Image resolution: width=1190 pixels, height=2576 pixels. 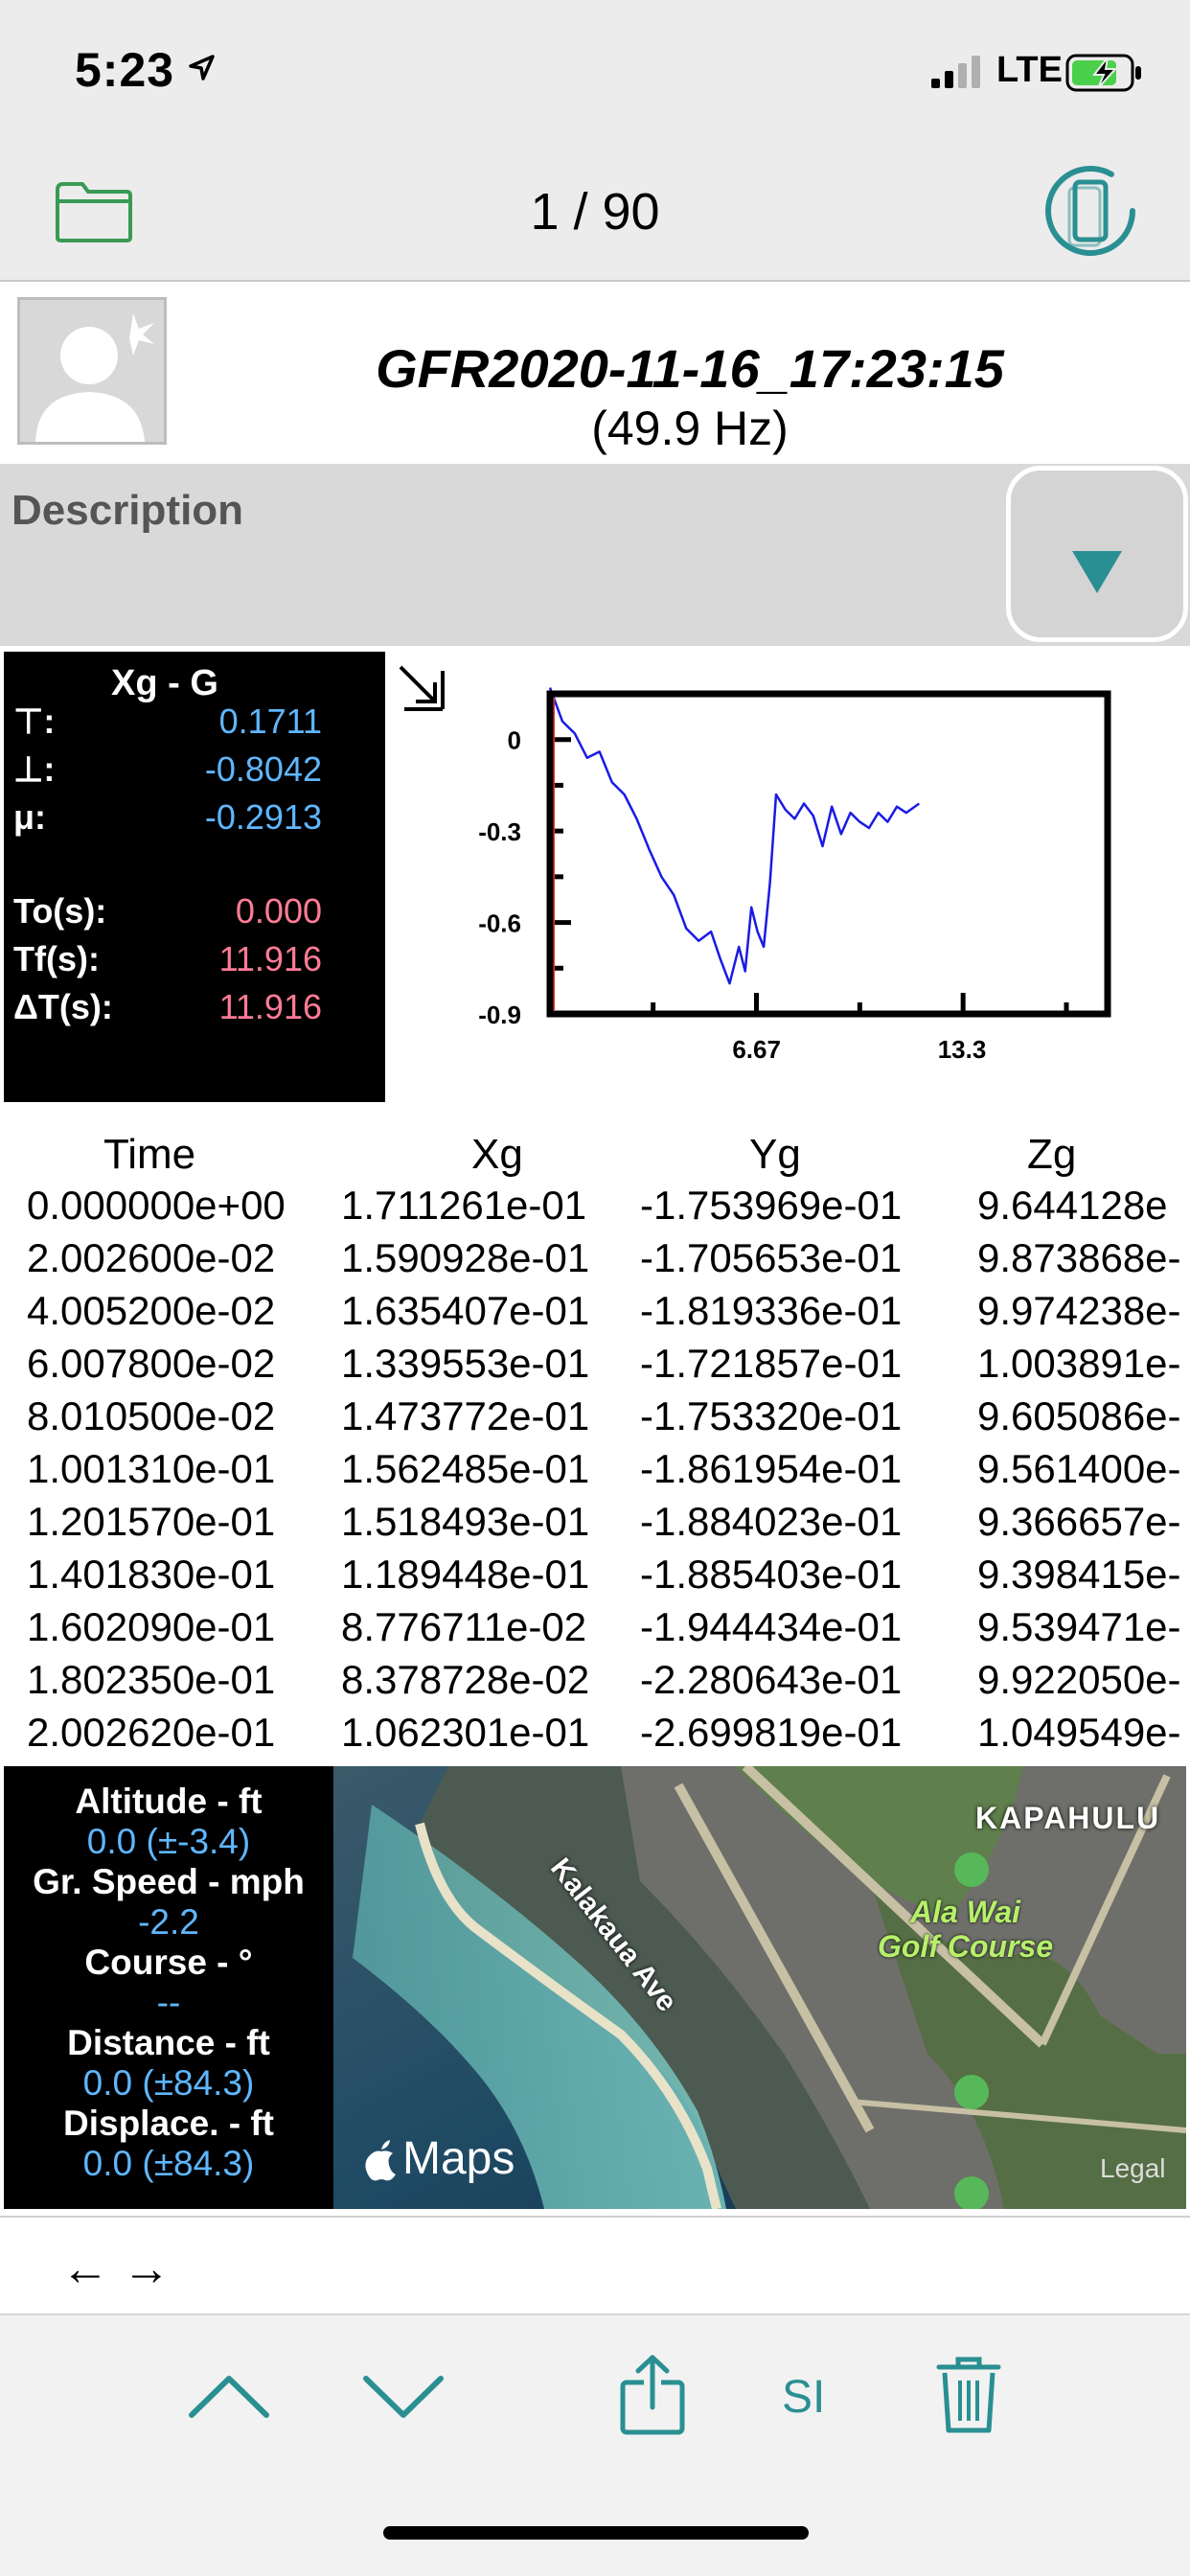 I want to click on table-cell: 1.003891e-, so click(x=1079, y=1364).